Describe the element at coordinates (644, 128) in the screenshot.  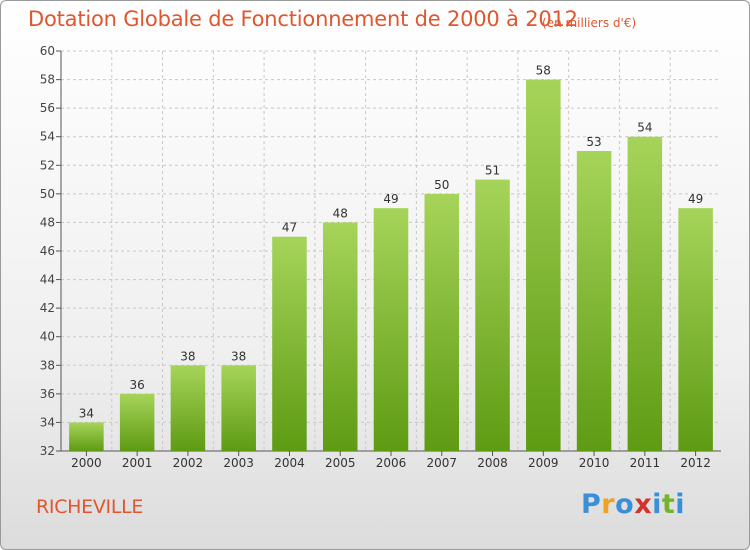
I see `data-label: 54` at that location.